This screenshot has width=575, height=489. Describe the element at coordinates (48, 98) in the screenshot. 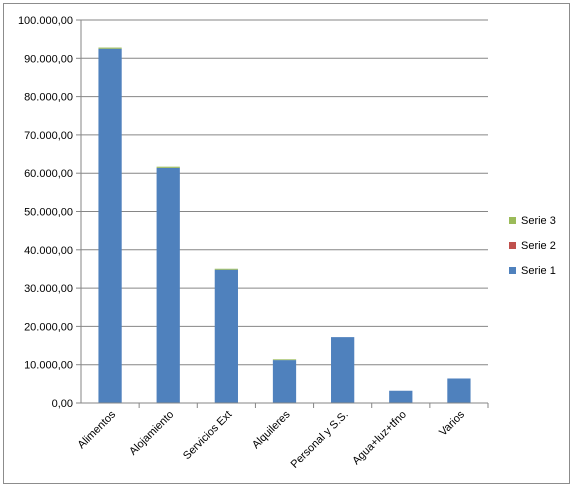

I see `y-tick-label: 80.000,00` at that location.